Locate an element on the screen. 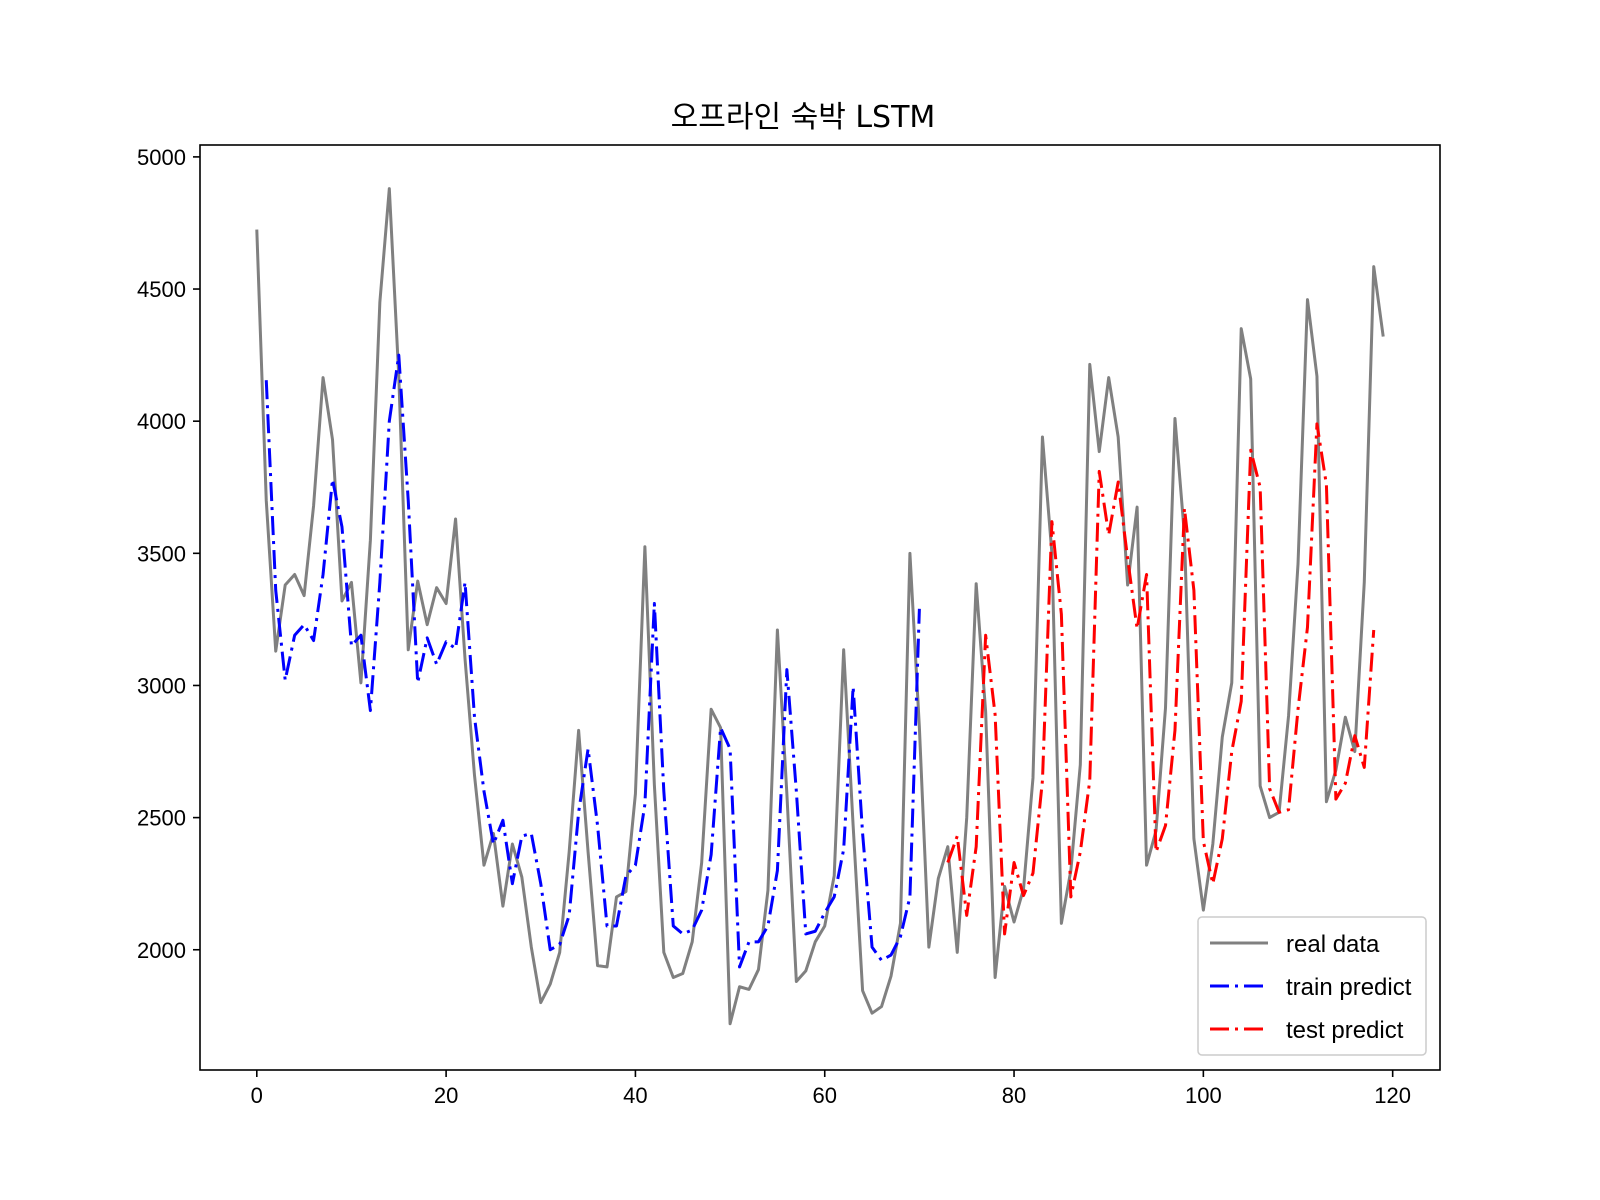 This screenshot has height=1200, width=1600. y-tick-label: 3000 is located at coordinates (161, 685).